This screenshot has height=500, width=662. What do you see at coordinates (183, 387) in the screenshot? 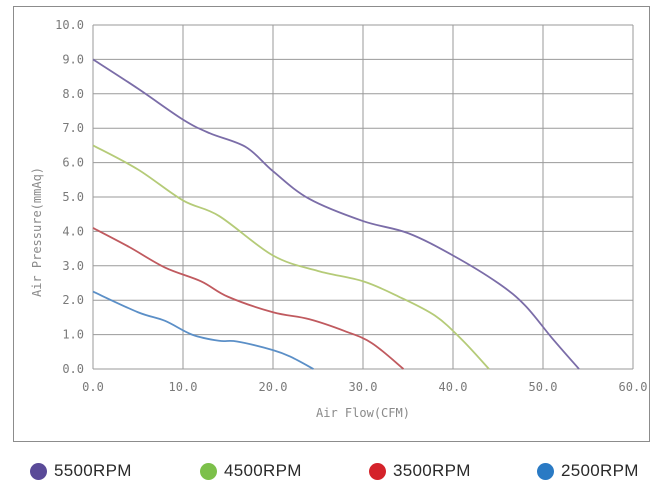
I see `x-tick-label: 10.0` at bounding box center [183, 387].